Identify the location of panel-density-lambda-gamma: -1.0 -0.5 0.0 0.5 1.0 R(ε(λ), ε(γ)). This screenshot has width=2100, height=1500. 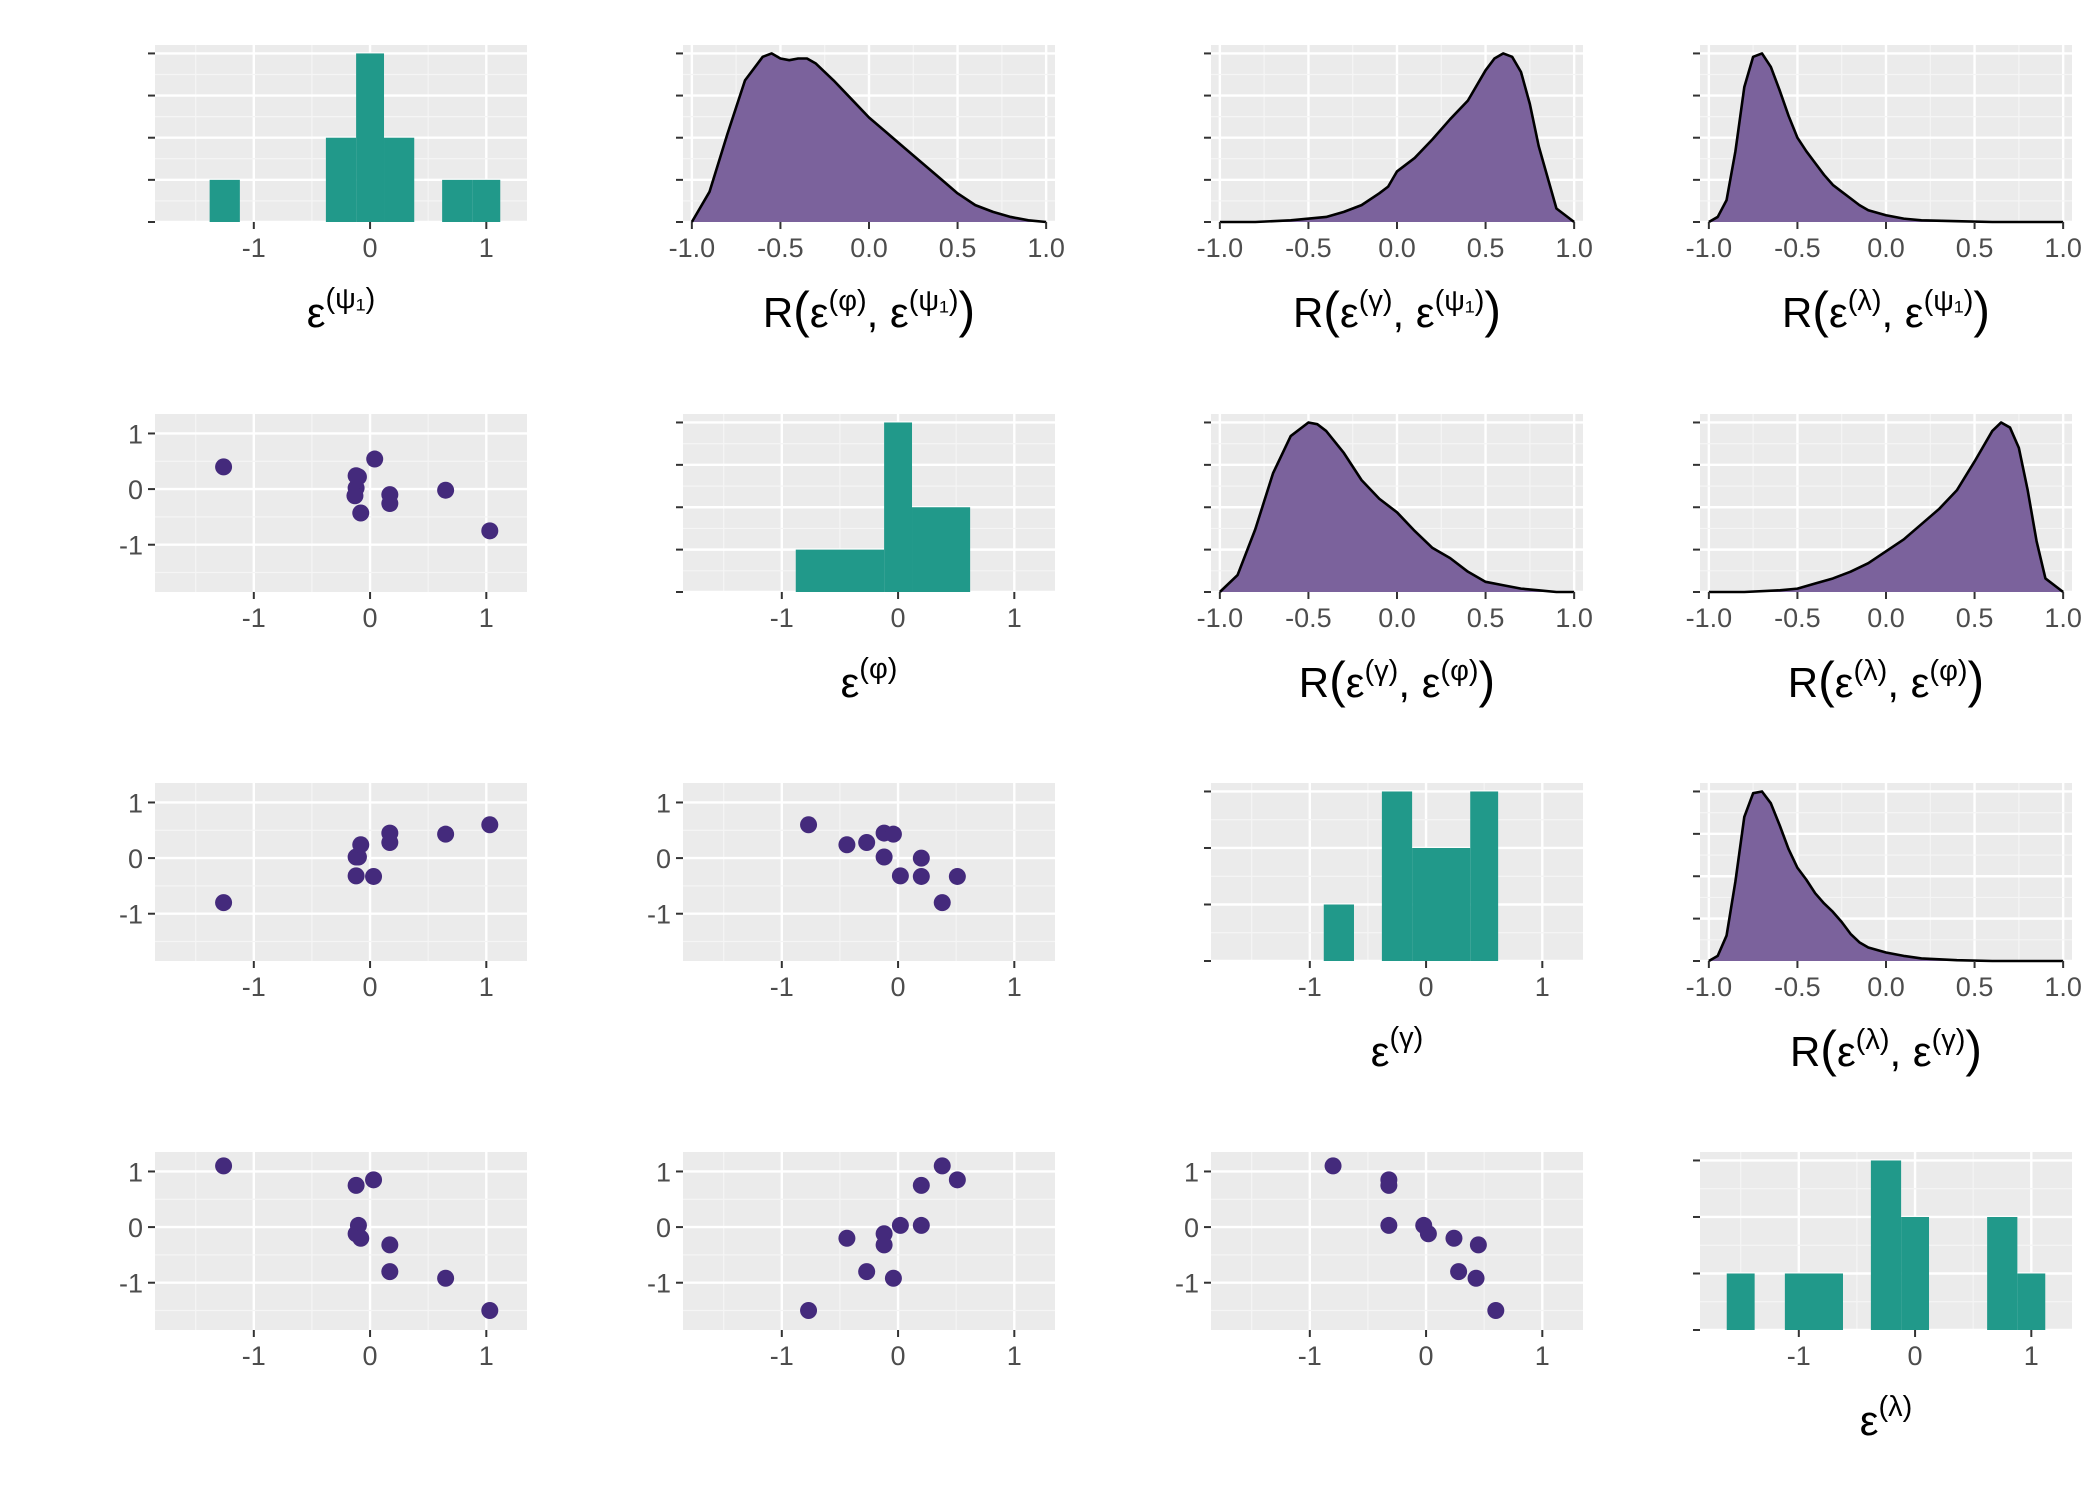
(1884, 930).